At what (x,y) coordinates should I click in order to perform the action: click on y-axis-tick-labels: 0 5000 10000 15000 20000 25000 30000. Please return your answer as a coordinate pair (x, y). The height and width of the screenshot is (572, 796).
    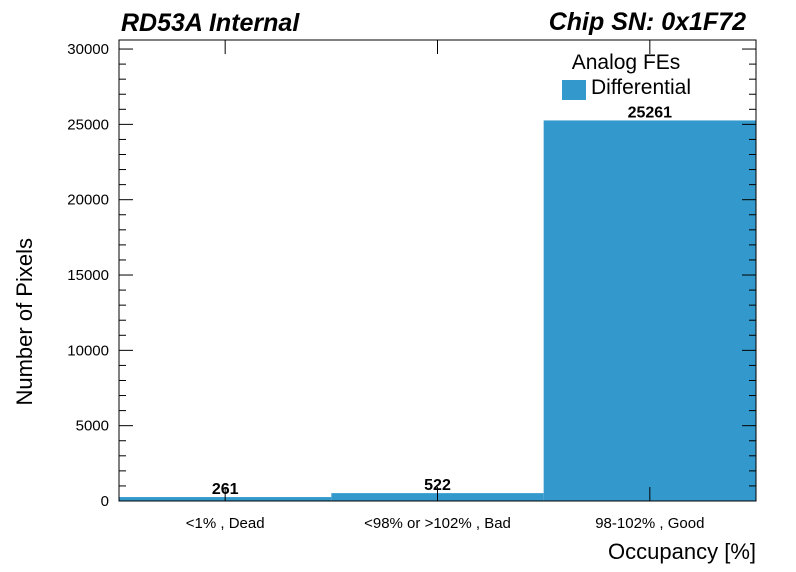
    Looking at the image, I should click on (88, 275).